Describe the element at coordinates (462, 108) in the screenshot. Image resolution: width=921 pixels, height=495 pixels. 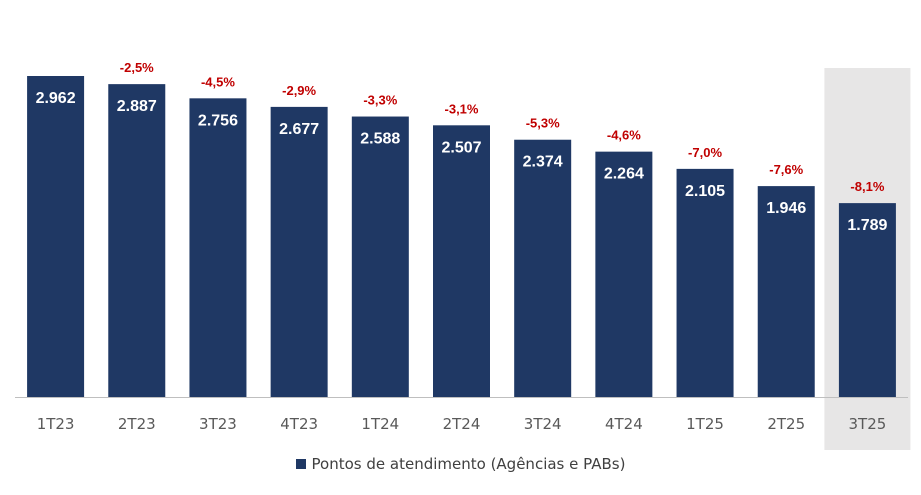
I see `variation-label-2t24: -3,1%` at that location.